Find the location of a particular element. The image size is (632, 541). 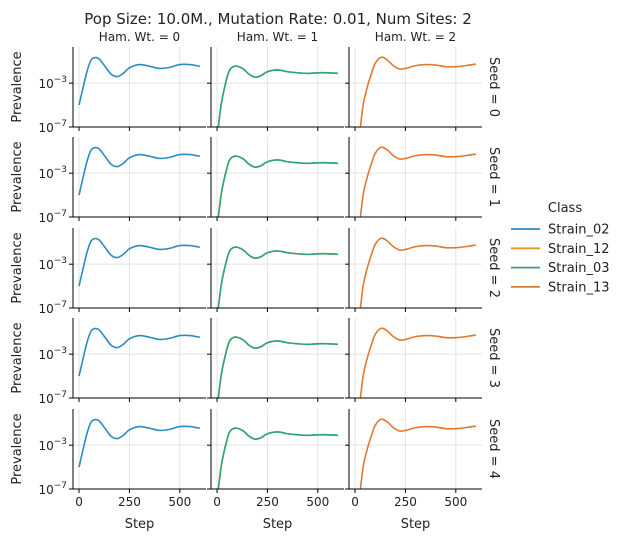

panel-seed-3-hamwt-0: 10⁻³ 10⁻⁷ Prevalence is located at coordinates (108, 362).